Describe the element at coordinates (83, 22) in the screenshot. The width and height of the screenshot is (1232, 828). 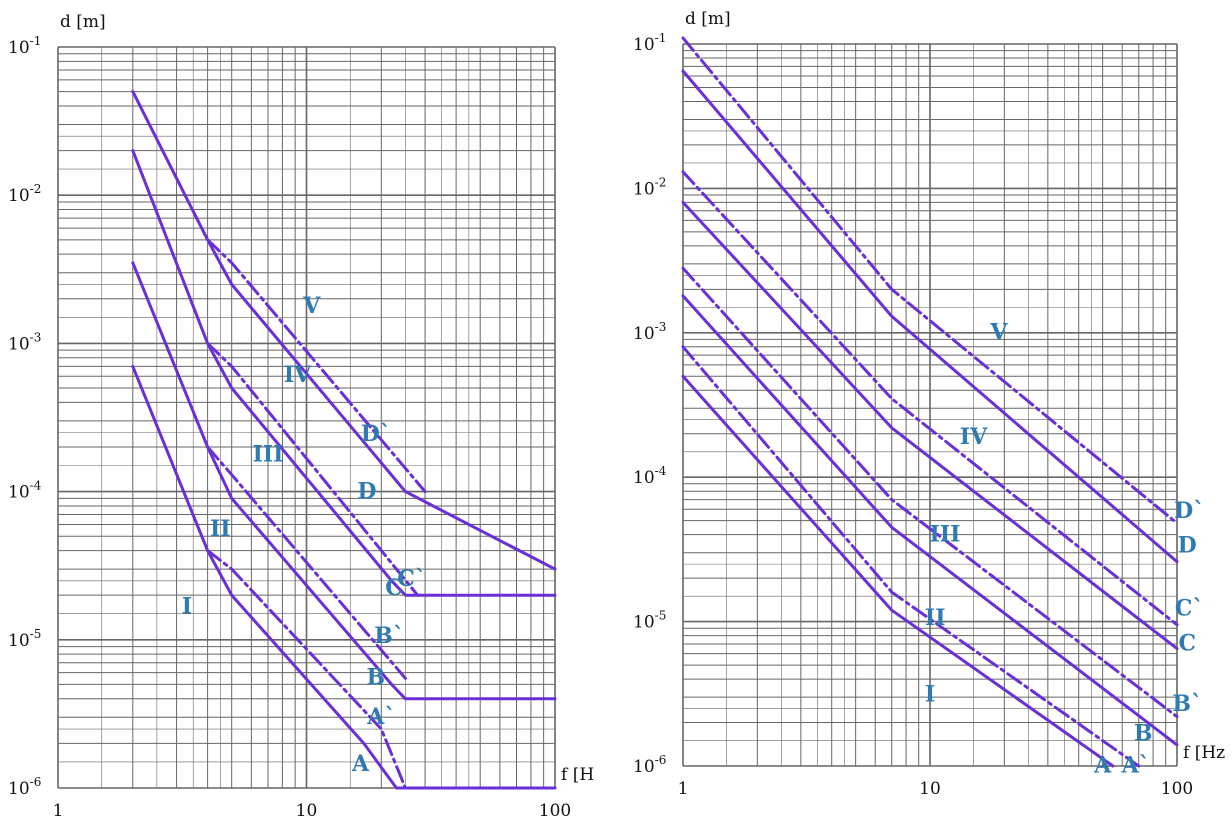
I see `left-y-axis-label: d [m]` at that location.